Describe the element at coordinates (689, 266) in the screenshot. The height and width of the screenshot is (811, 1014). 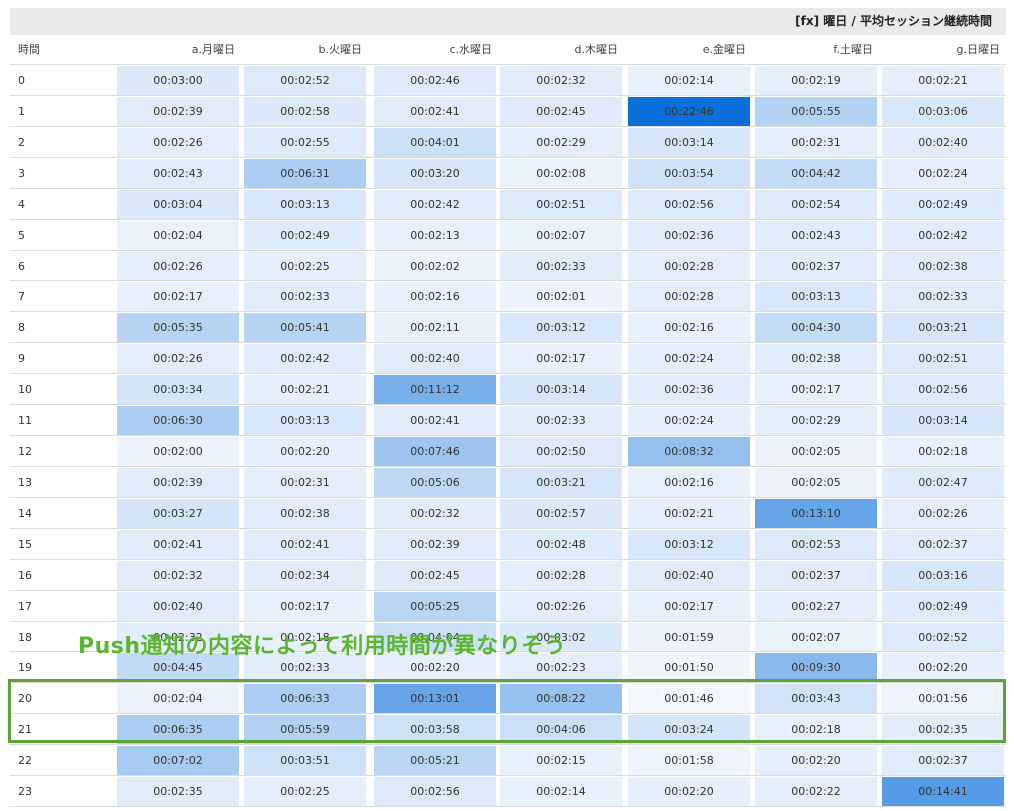
I see `heatmap-cell: 00:02:28` at that location.